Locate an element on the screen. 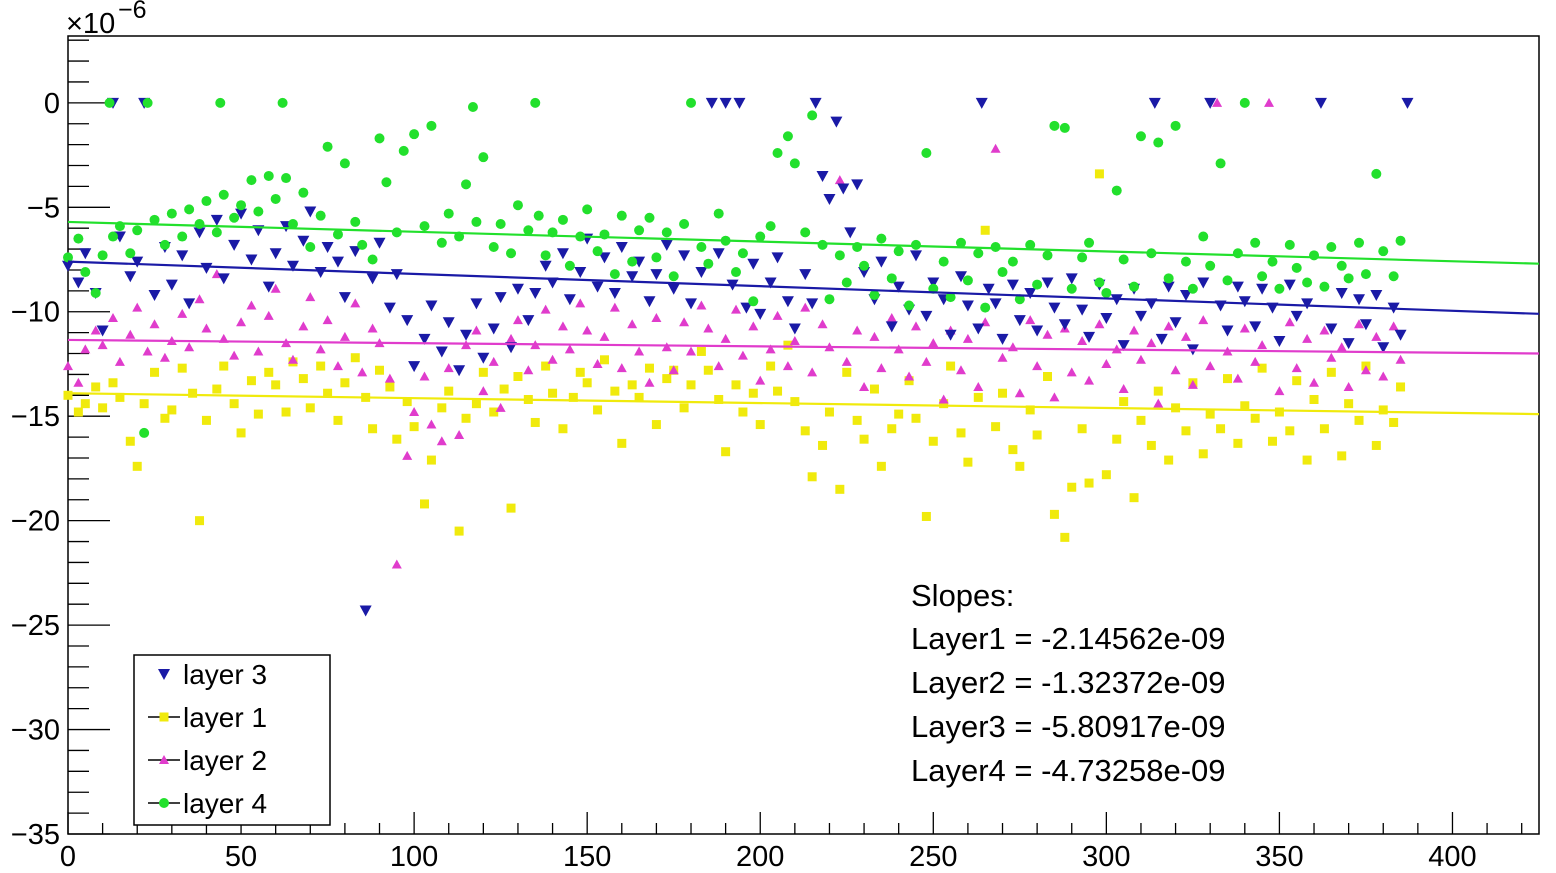 The image size is (1556, 873). legend-entry: layer 3 is located at coordinates (212, 674).